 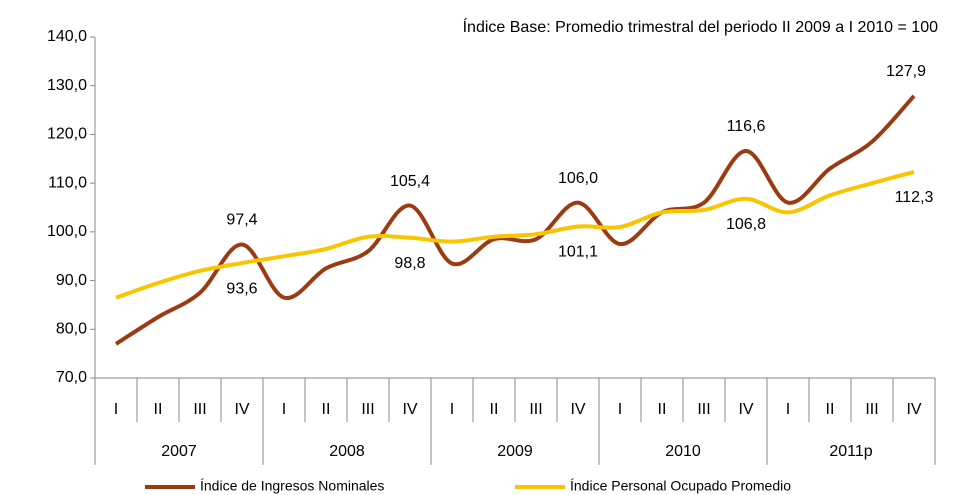 I want to click on legend-label: Índice de Ingresos Nominales, so click(x=292, y=486).